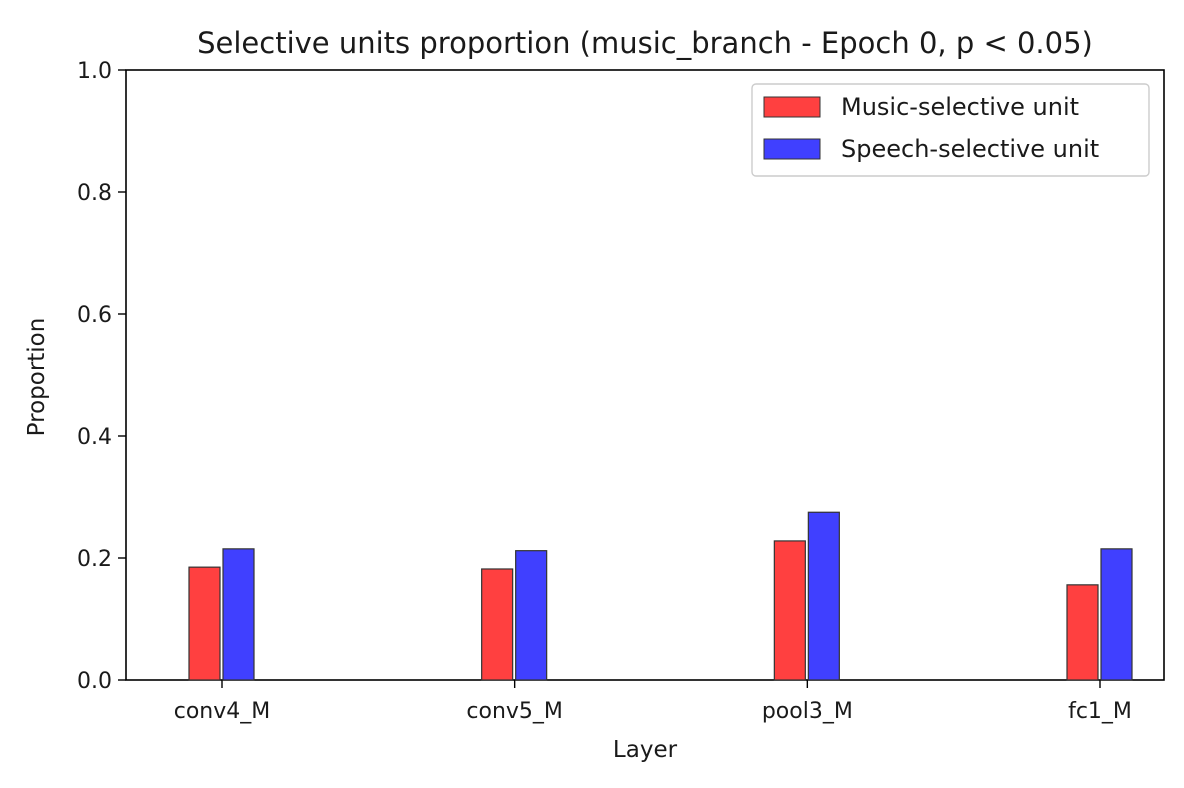 The width and height of the screenshot is (1184, 788). I want to click on bar-speech-conv5-m, so click(531, 615).